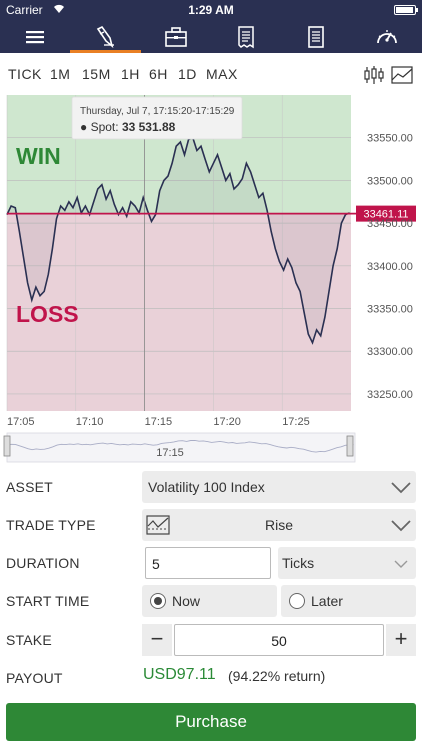  I want to click on nav-statement, so click(246, 36).